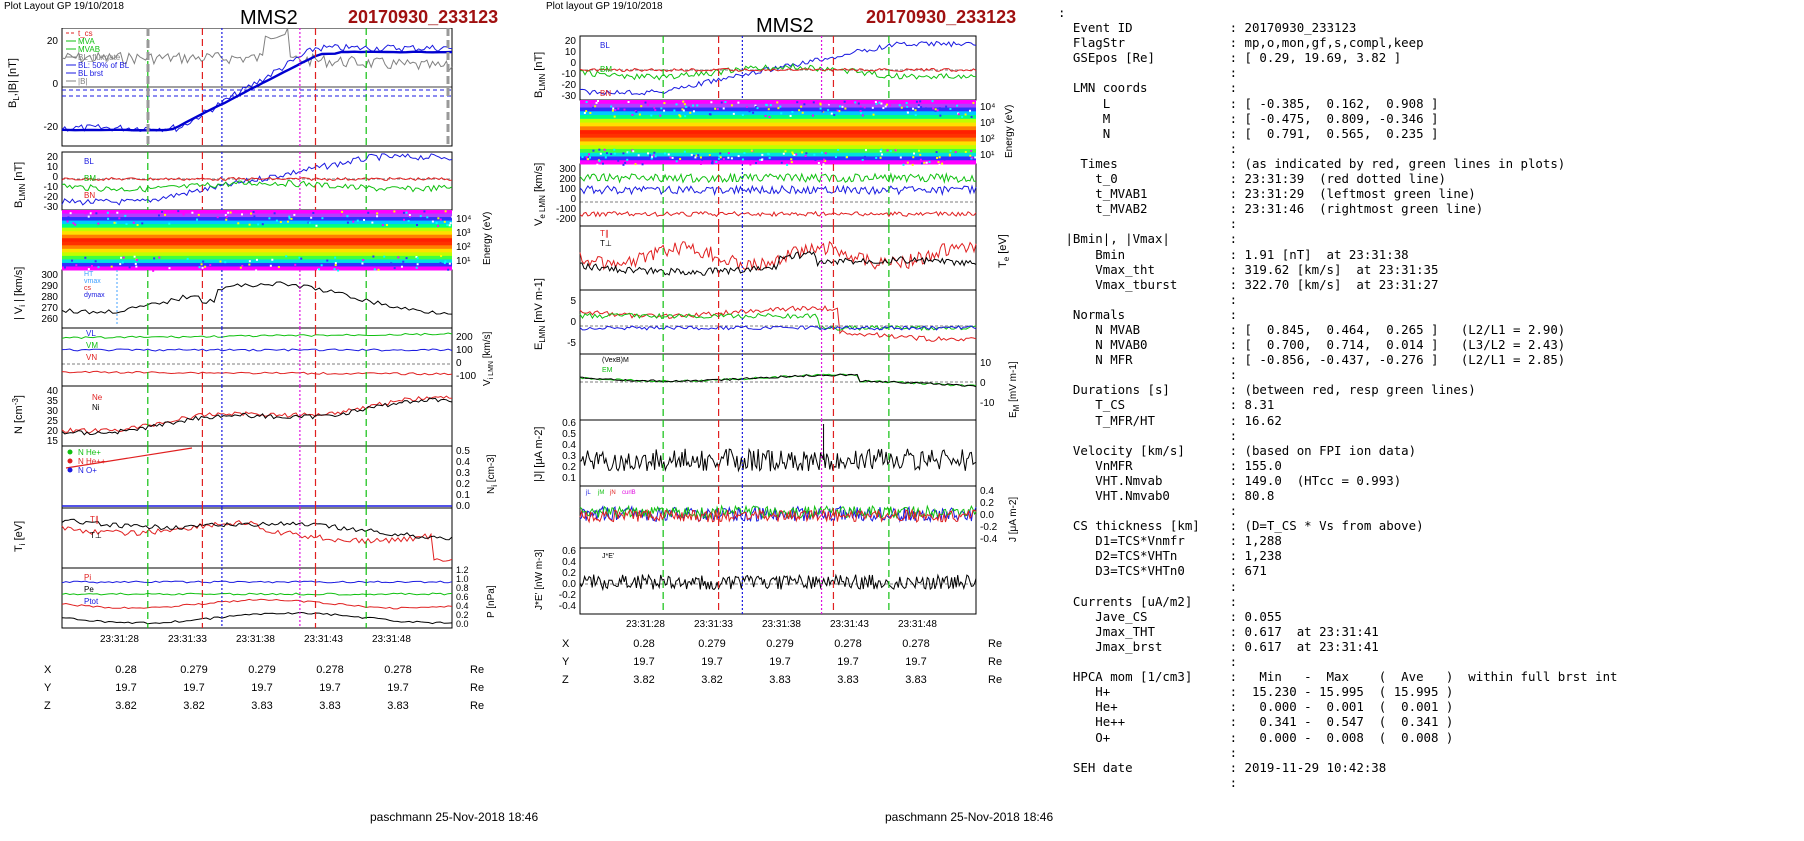  What do you see at coordinates (569, 96) in the screenshot?
I see `r-blmn-tick-label: -30` at bounding box center [569, 96].